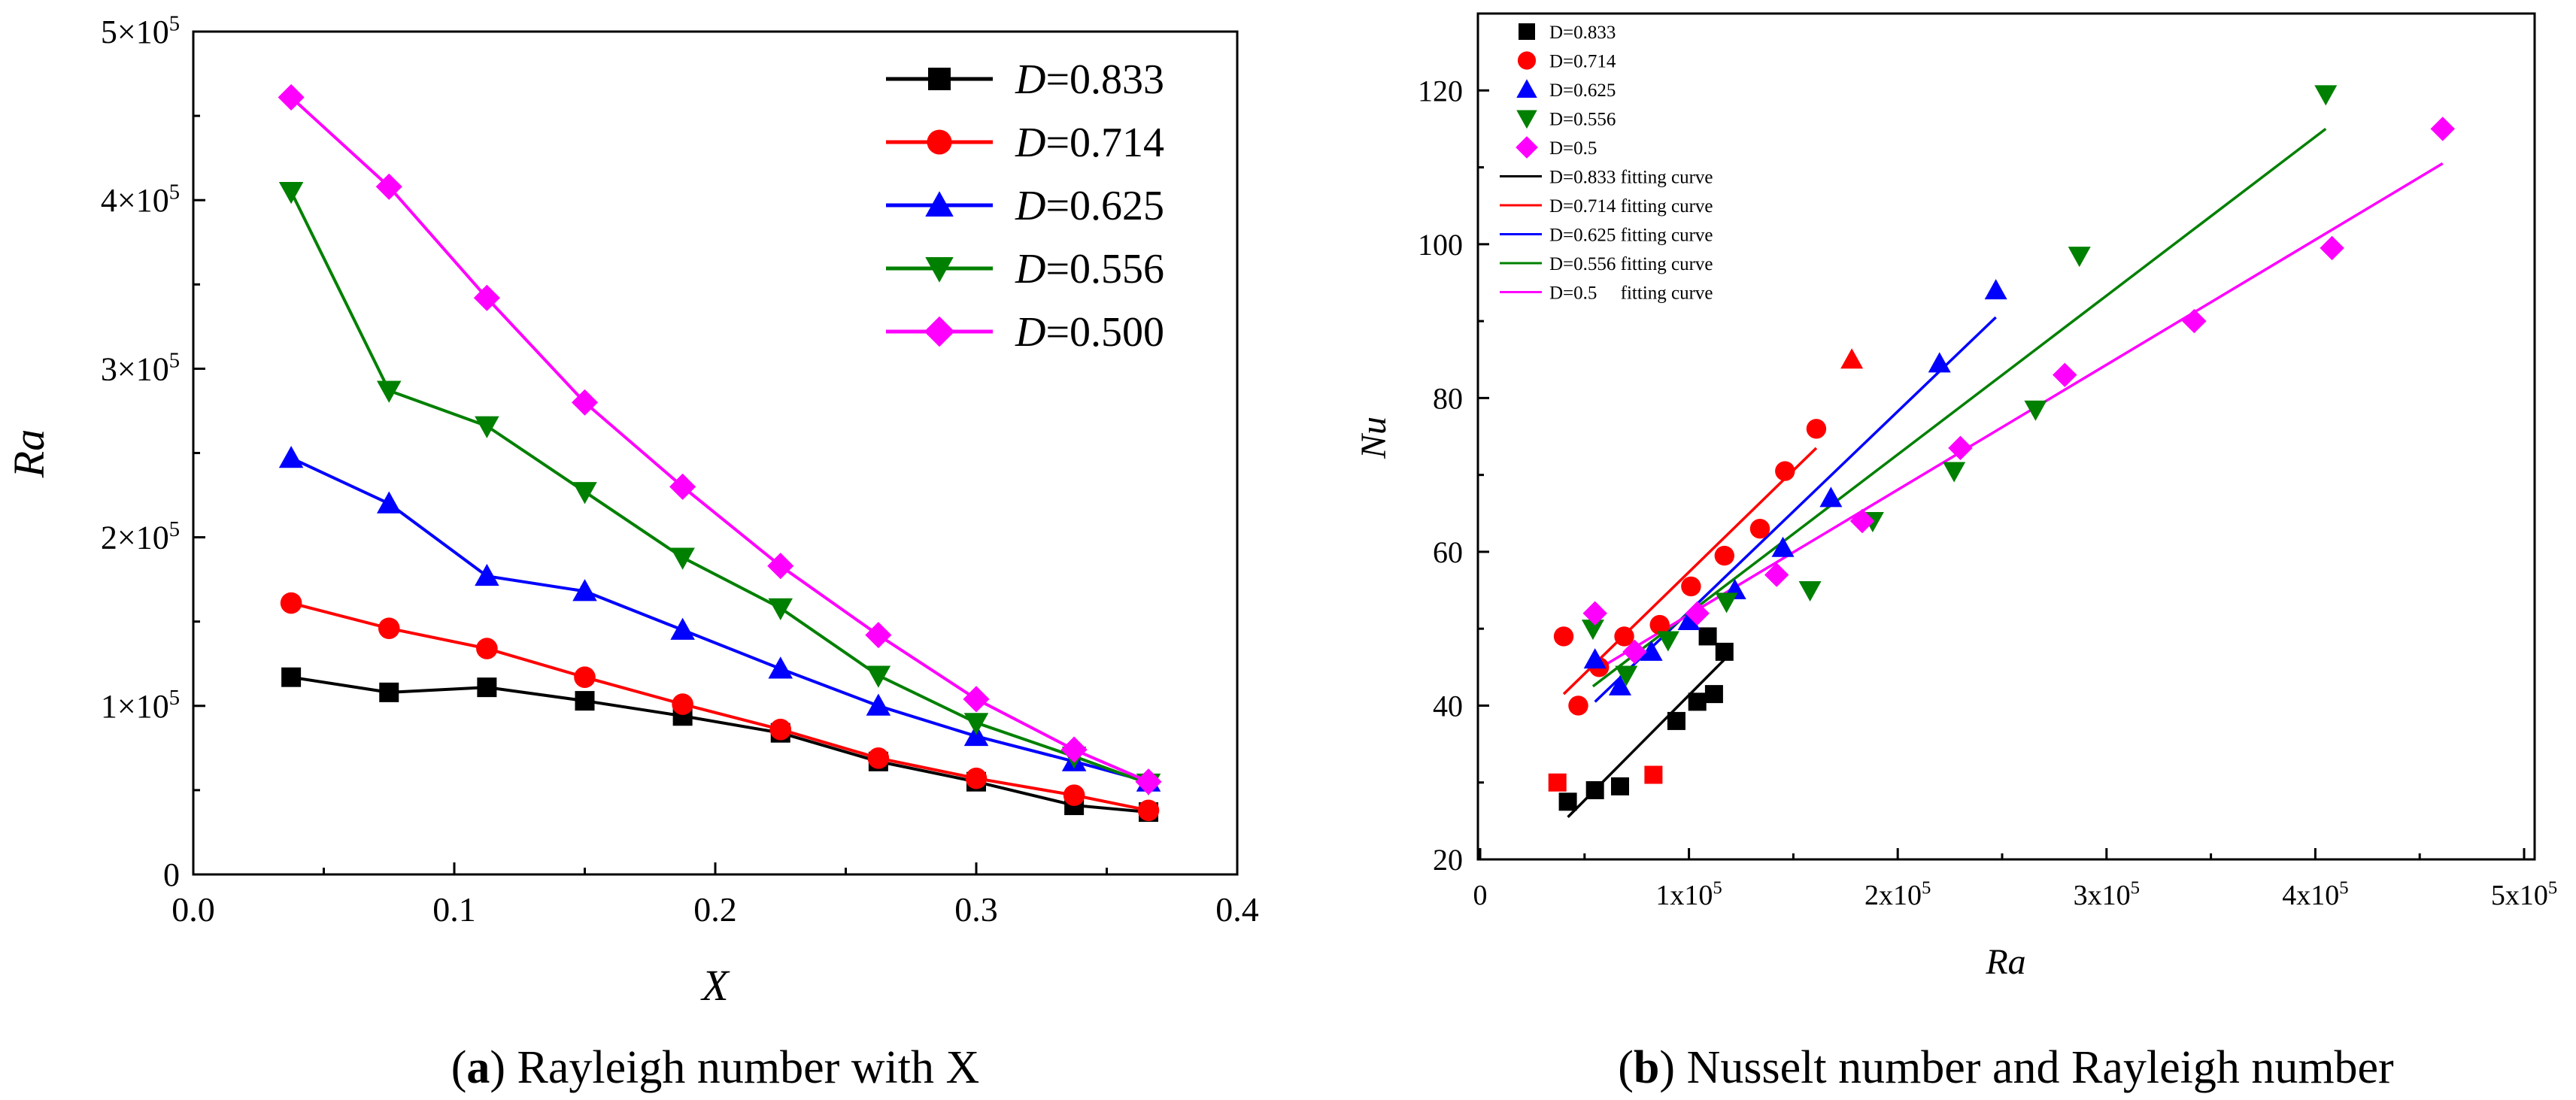 The width and height of the screenshot is (2576, 1100). Describe the element at coordinates (715, 909) in the screenshot. I see `x-tick-label: 0.2` at that location.